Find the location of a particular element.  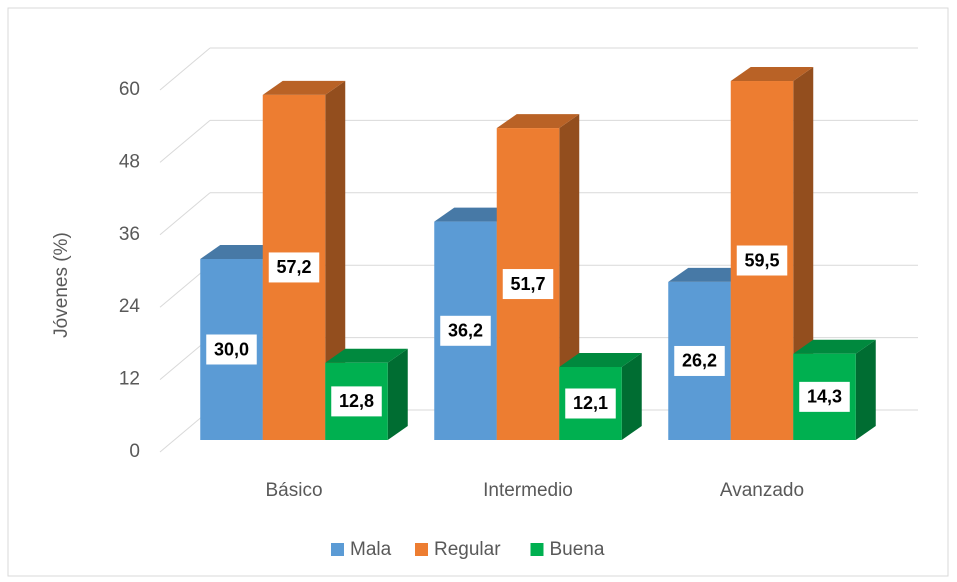

legend-label: Mala is located at coordinates (371, 549).